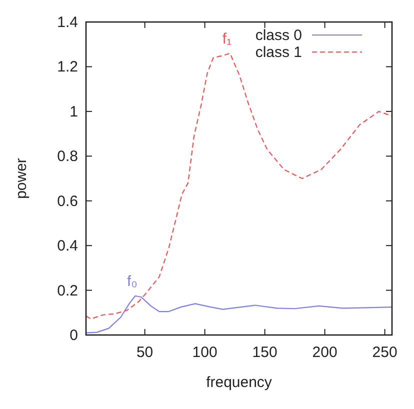  Describe the element at coordinates (278, 52) in the screenshot. I see `legend-label: class 1` at that location.